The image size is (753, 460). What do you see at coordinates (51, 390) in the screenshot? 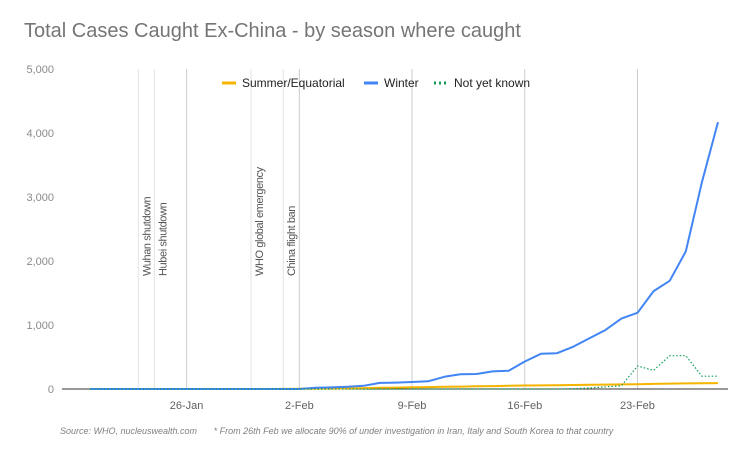
I see `y-tick-label: 0` at bounding box center [51, 390].